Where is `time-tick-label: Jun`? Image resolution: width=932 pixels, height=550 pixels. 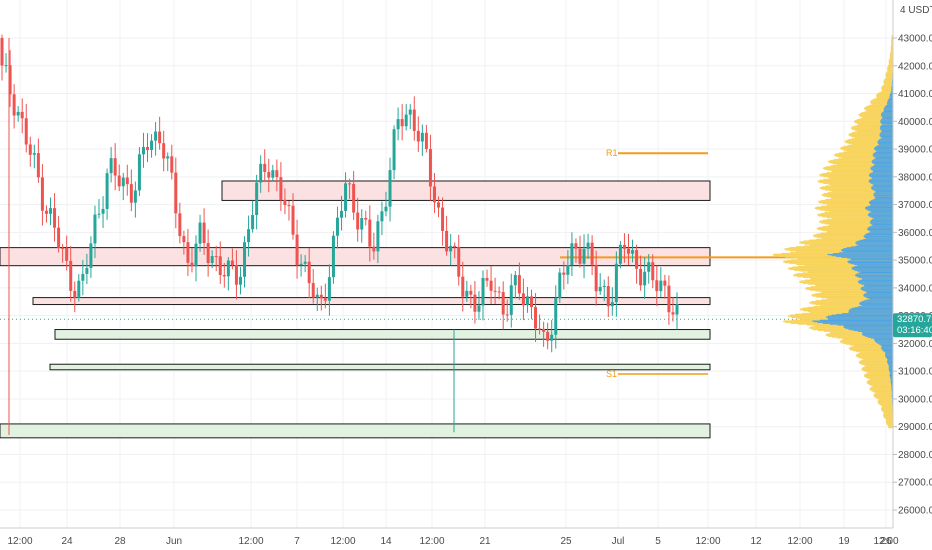
time-tick-label: Jun is located at coordinates (174, 541).